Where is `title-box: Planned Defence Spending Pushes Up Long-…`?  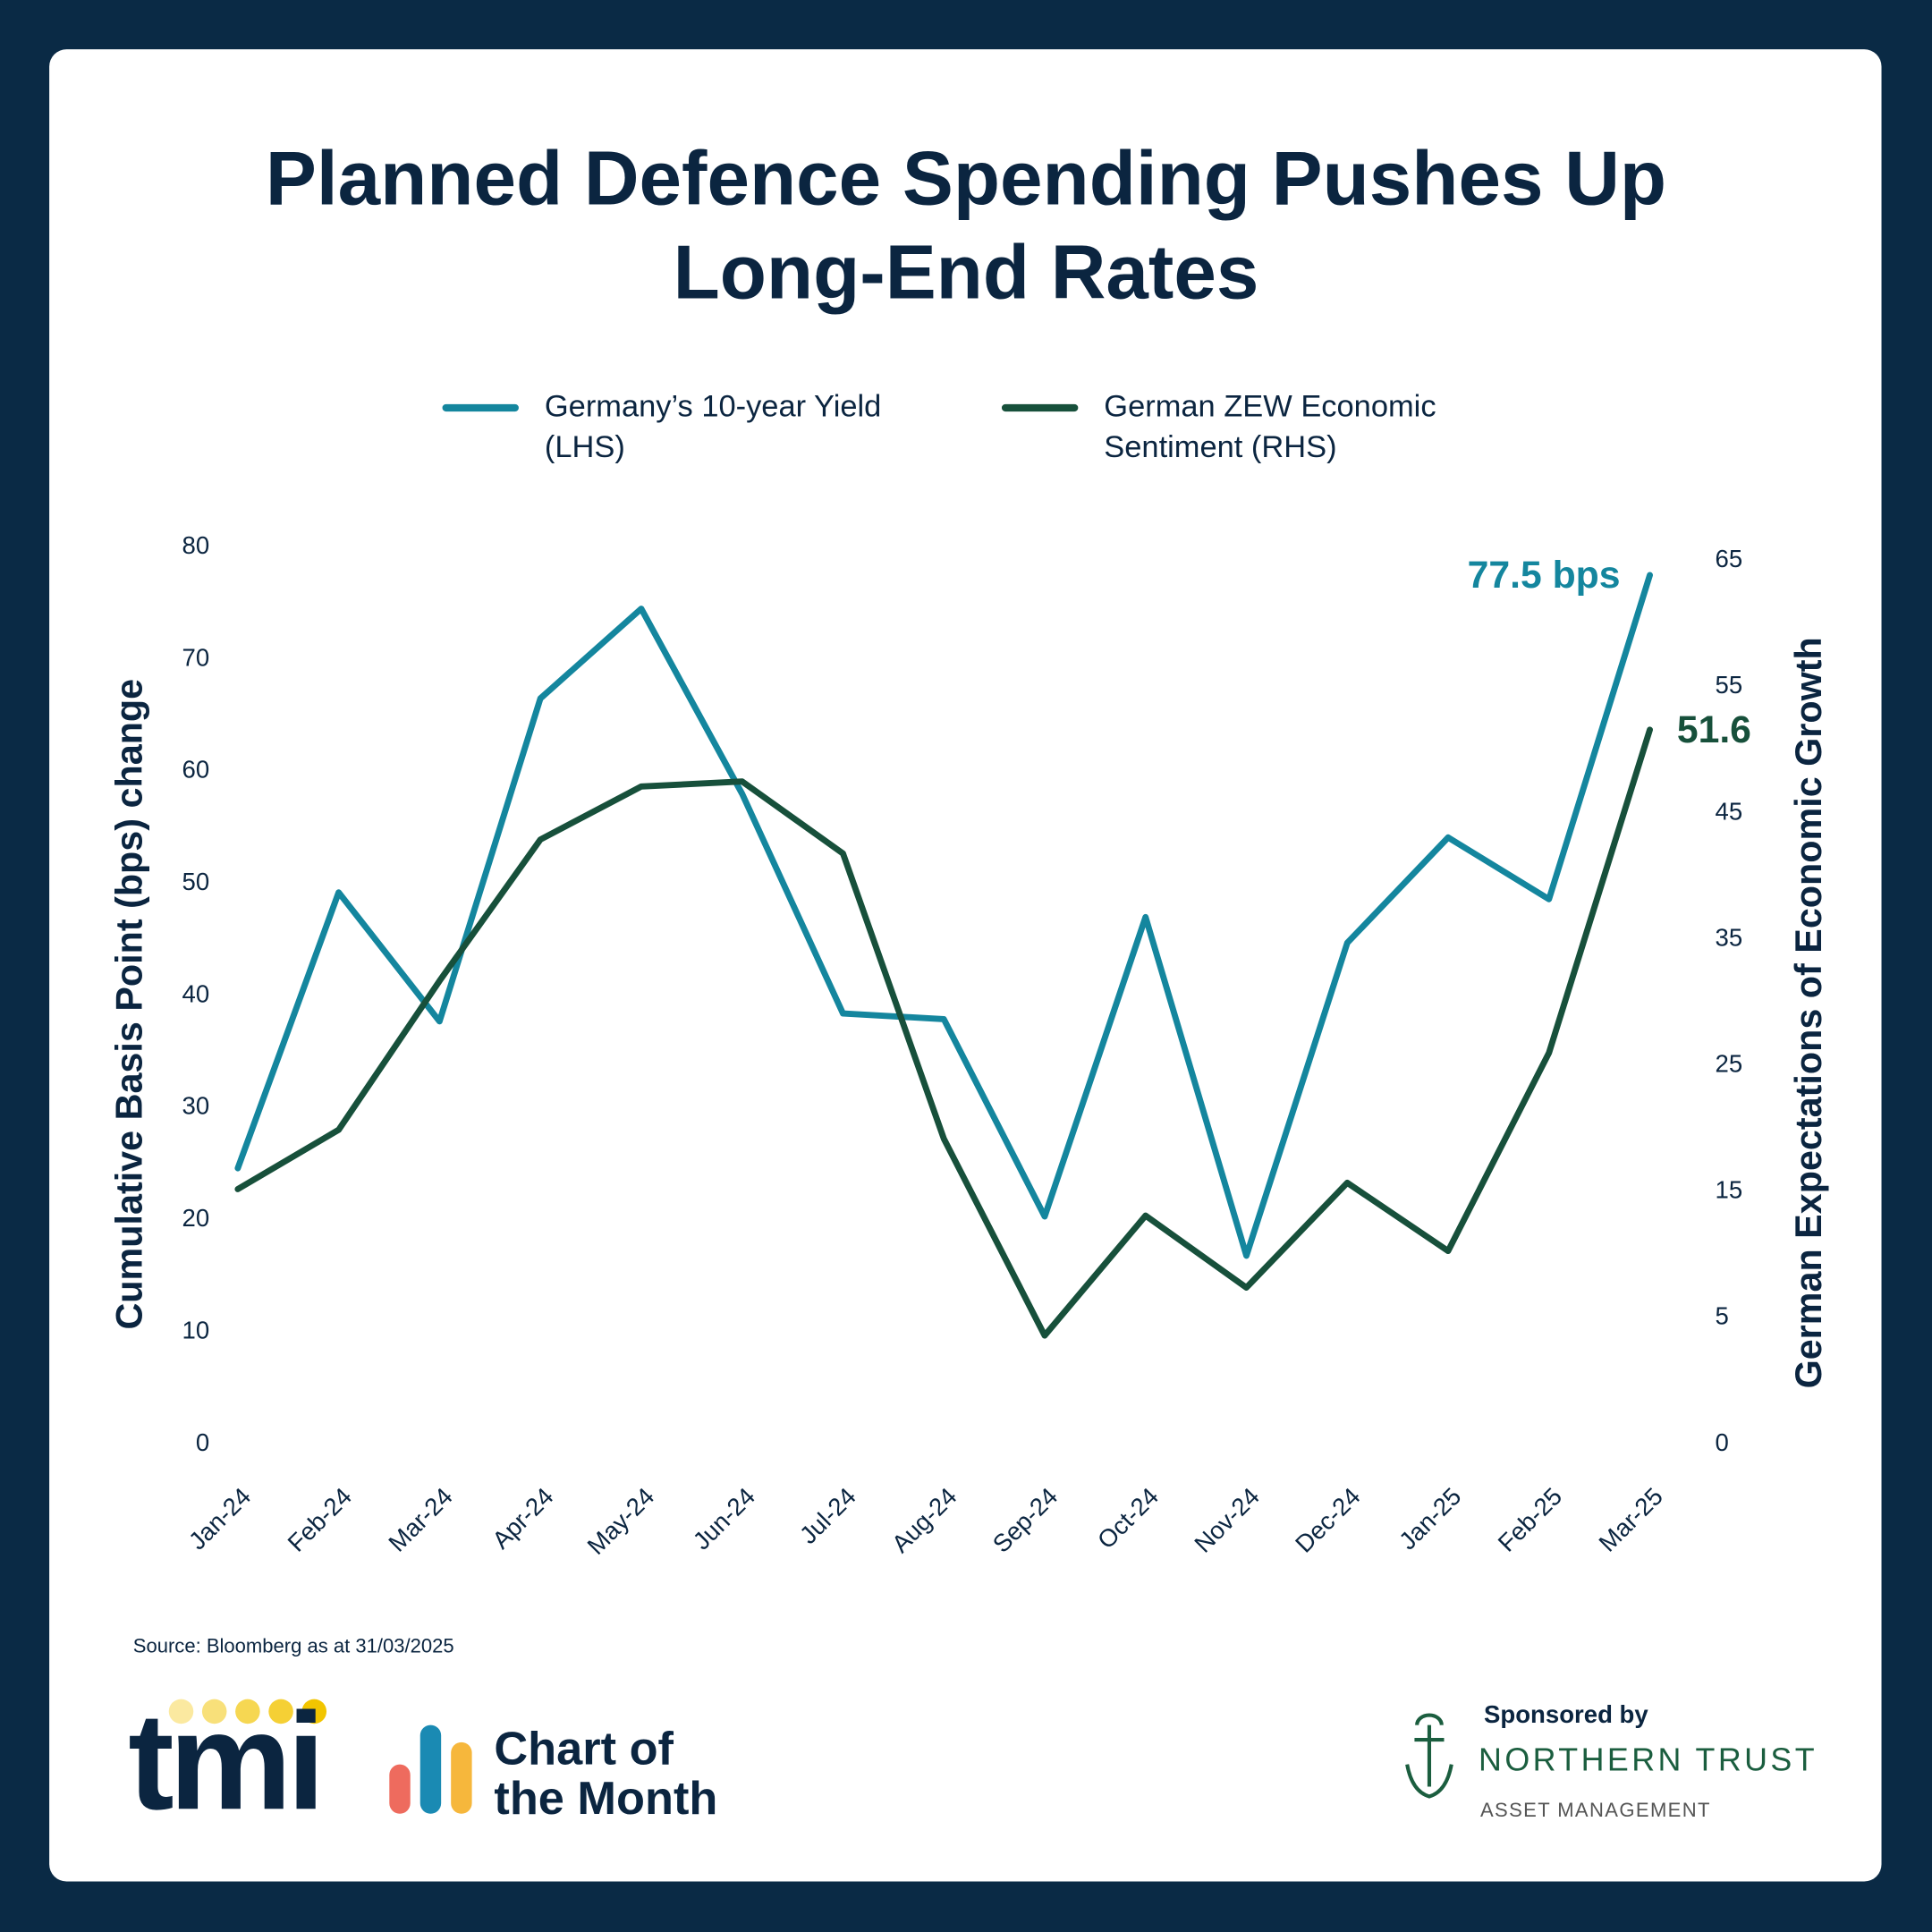
title-box: Planned Defence Spending Pushes Up Long-… is located at coordinates (966, 226).